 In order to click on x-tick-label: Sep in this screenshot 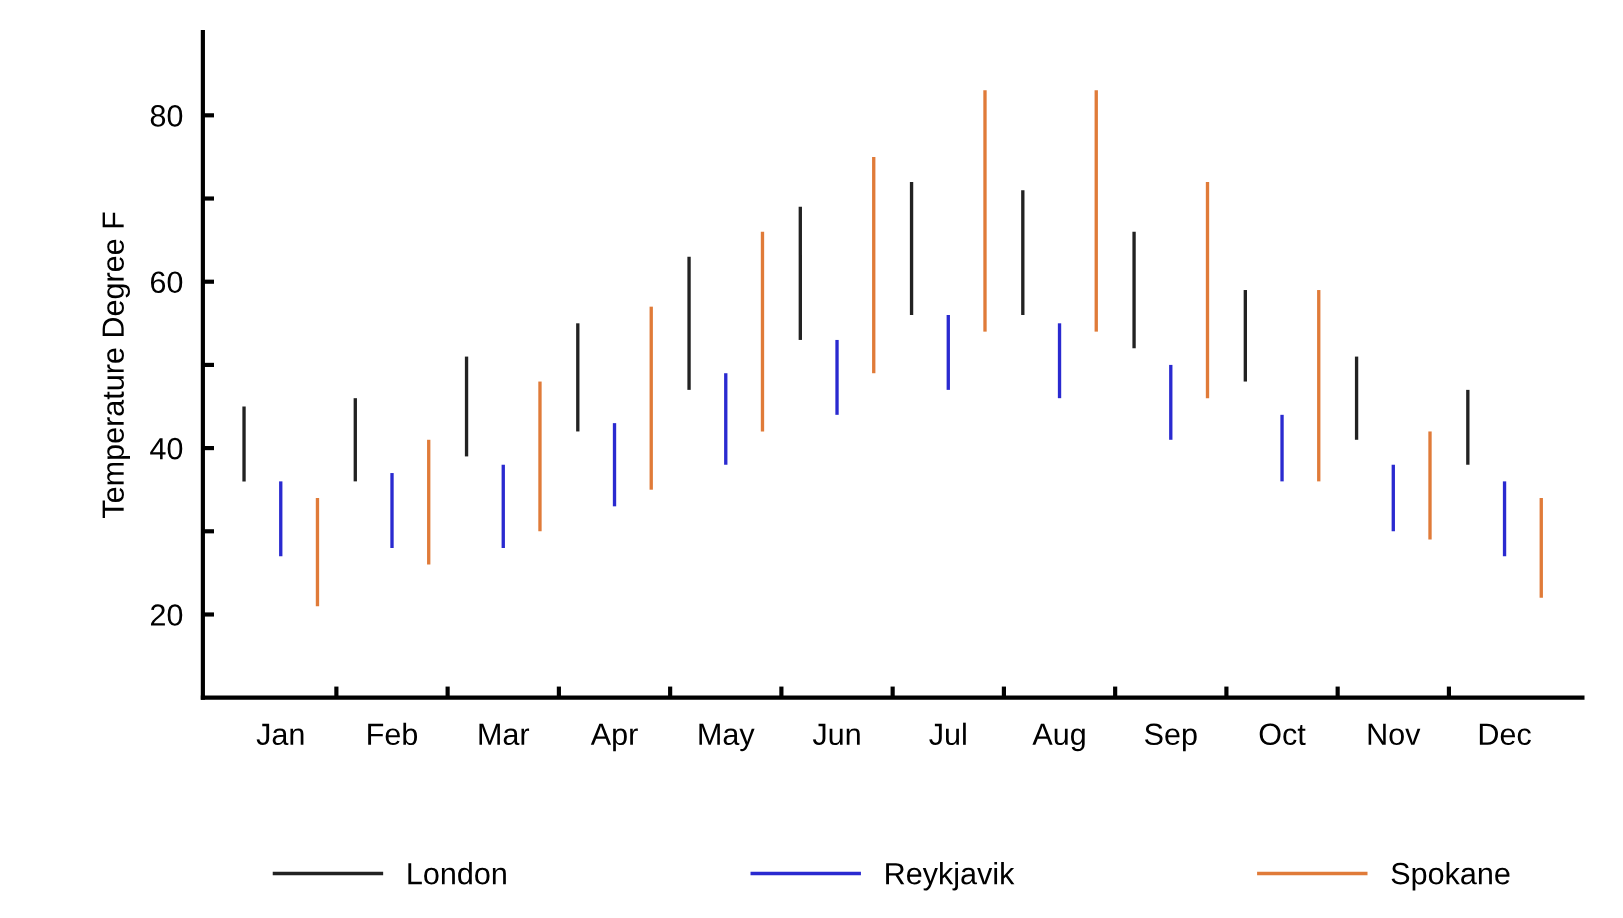, I will do `click(1170, 737)`.